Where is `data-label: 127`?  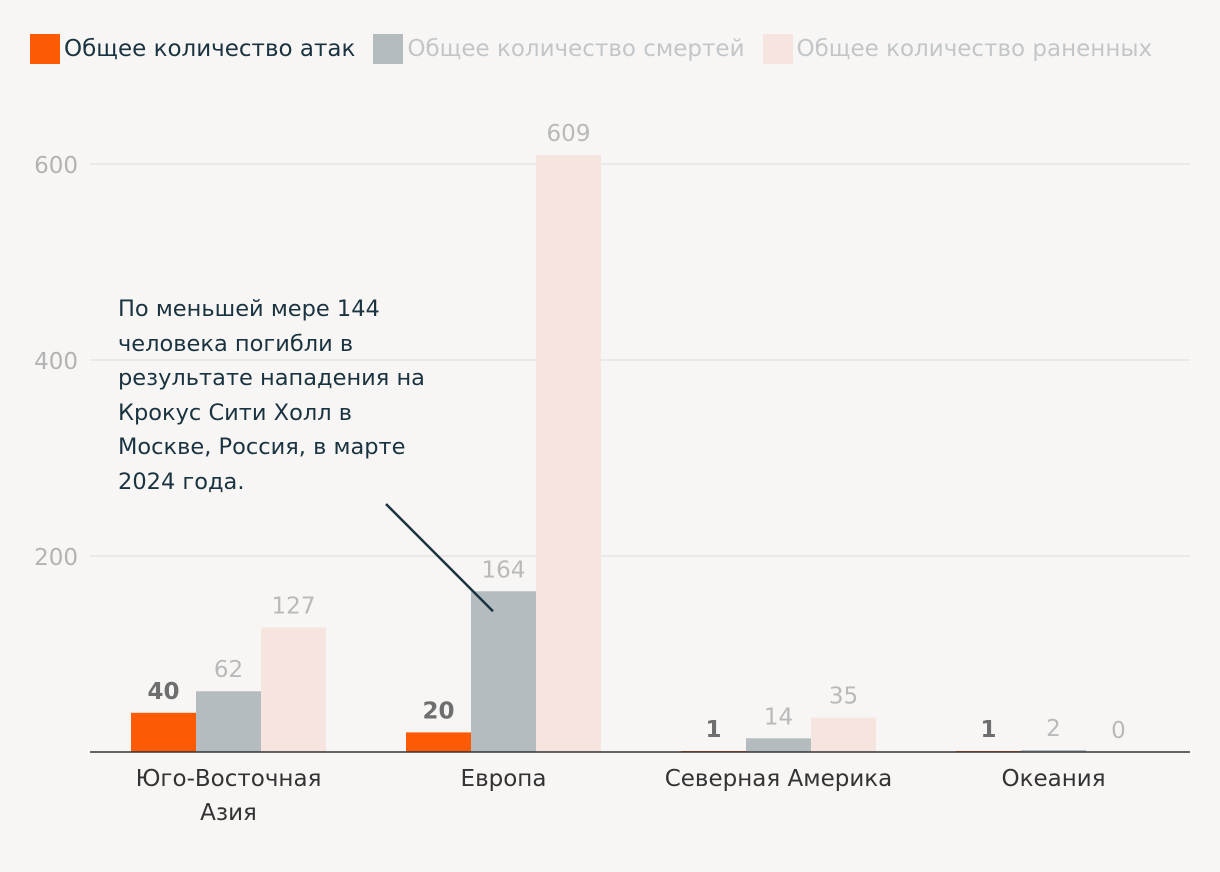 data-label: 127 is located at coordinates (294, 607).